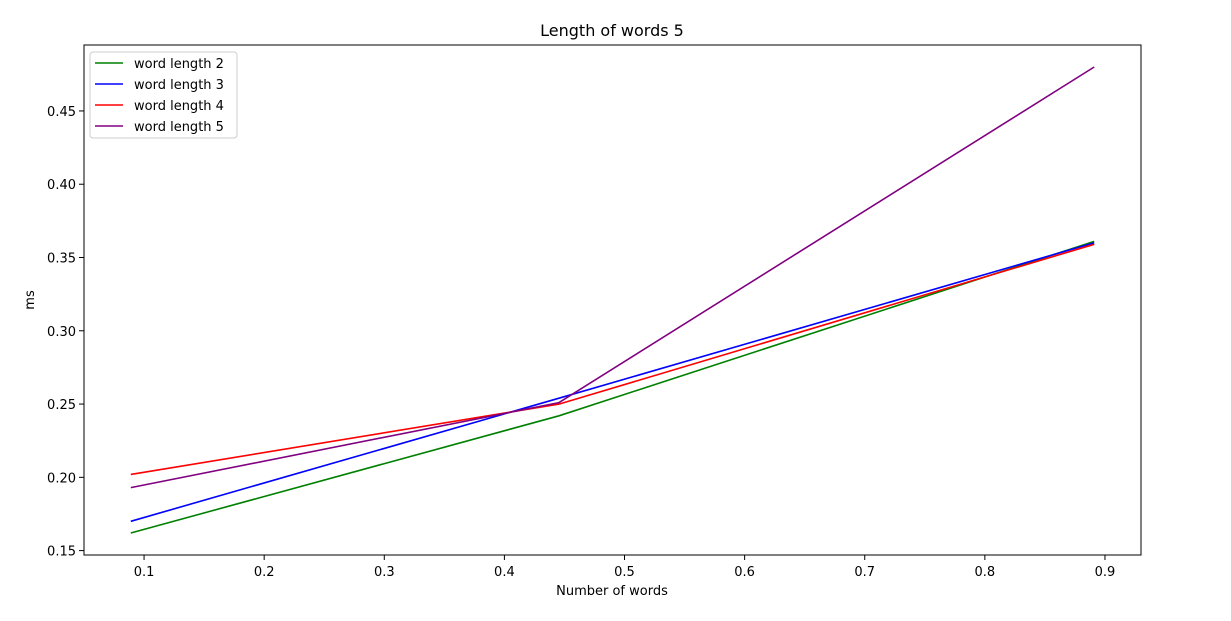 This screenshot has width=1231, height=621. Describe the element at coordinates (61, 405) in the screenshot. I see `y-tick-label: 0.25` at that location.